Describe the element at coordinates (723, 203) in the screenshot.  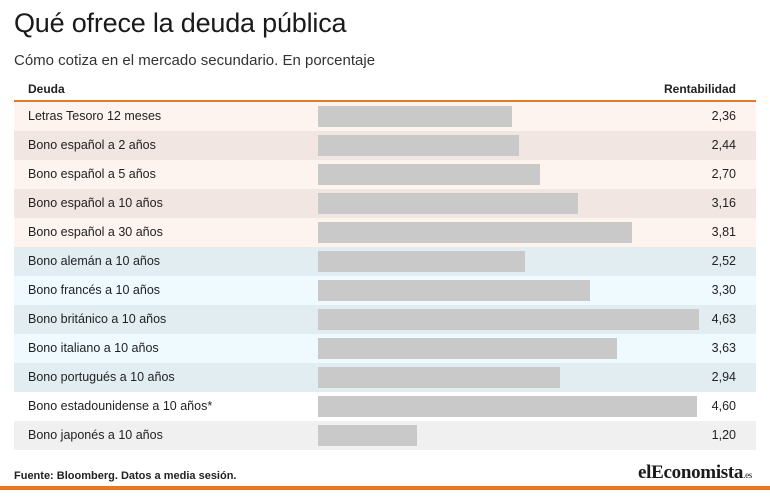
I see `value-label: 3,16` at that location.